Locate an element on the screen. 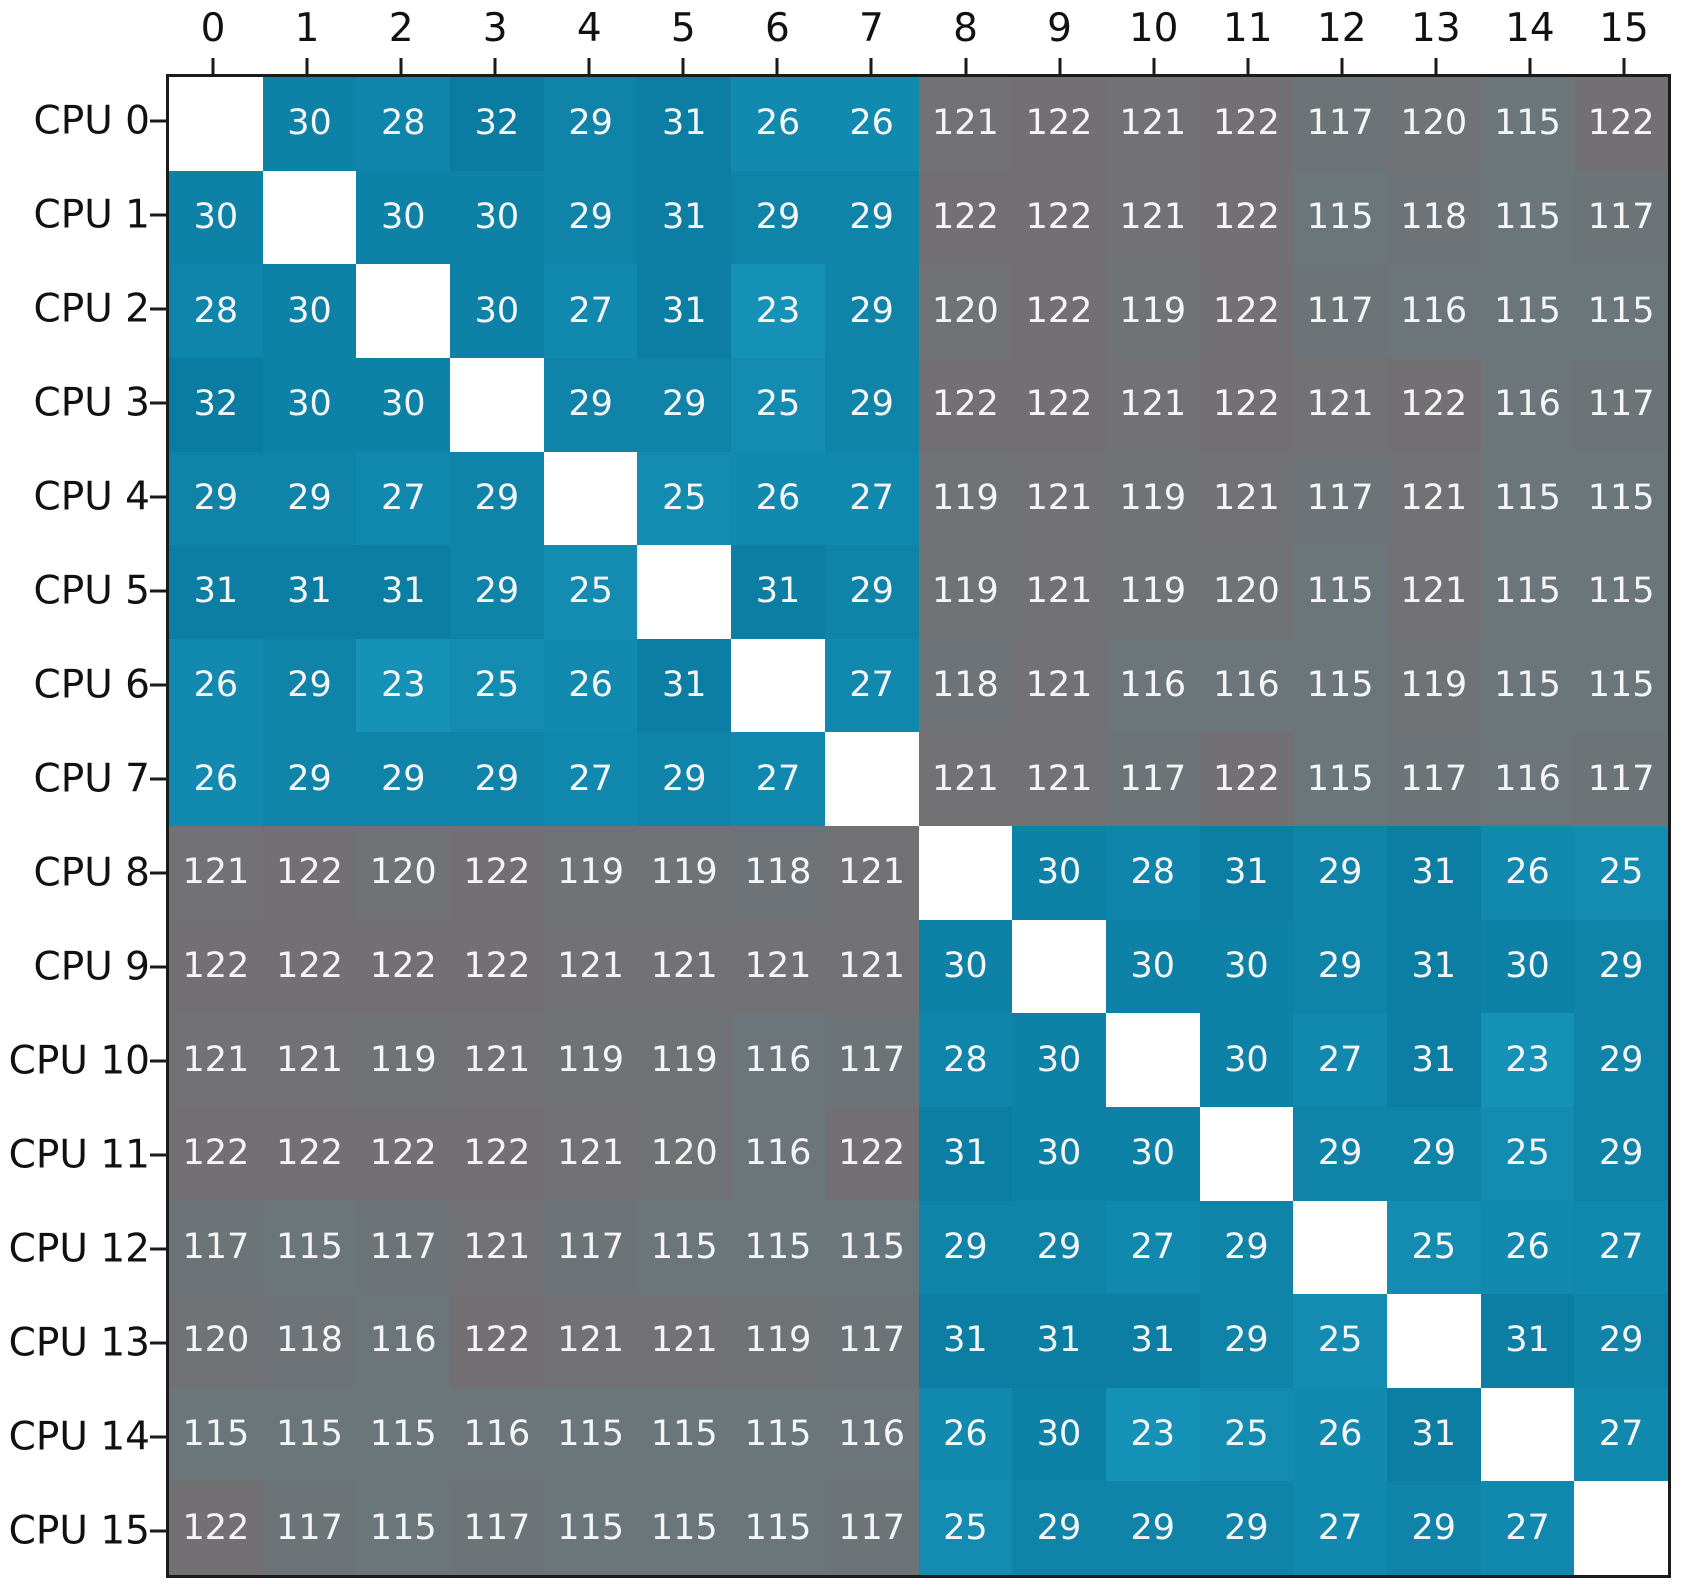  y-tick-label: CPU 1 is located at coordinates (91, 215).